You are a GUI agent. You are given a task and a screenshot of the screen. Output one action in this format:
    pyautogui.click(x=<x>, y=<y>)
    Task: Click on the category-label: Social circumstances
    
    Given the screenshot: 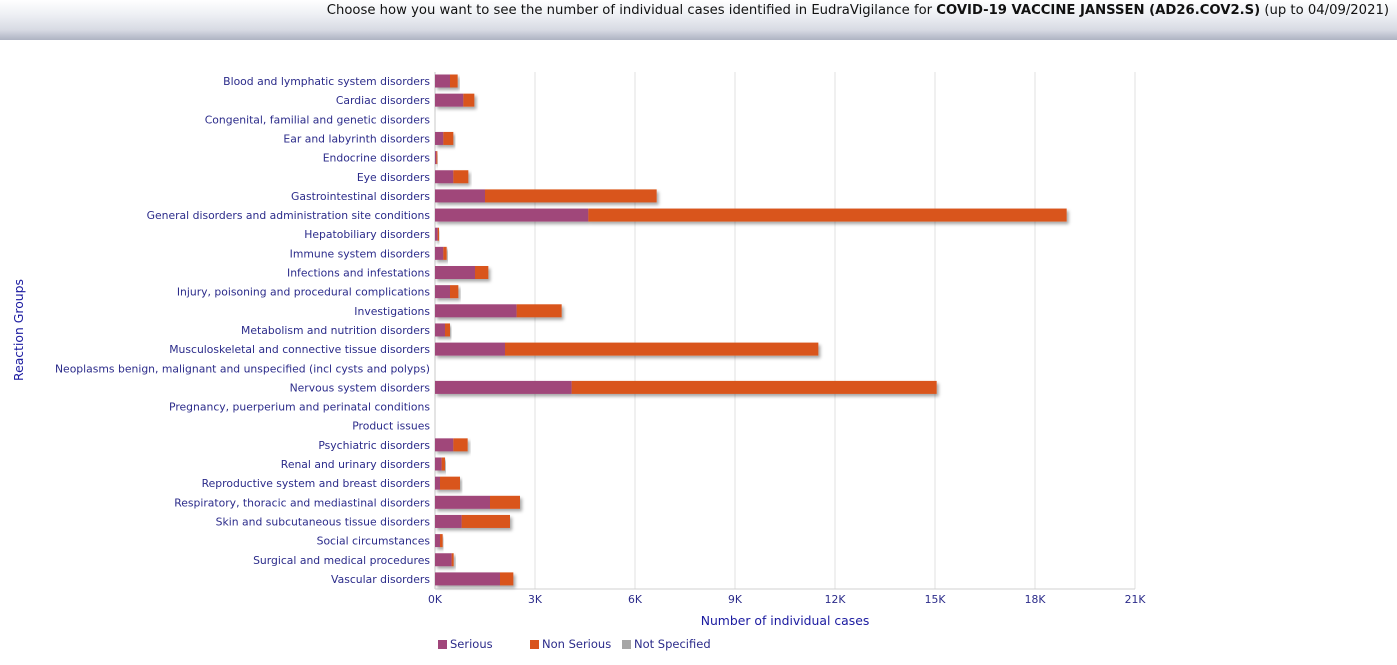 What is the action you would take?
    pyautogui.click(x=374, y=541)
    